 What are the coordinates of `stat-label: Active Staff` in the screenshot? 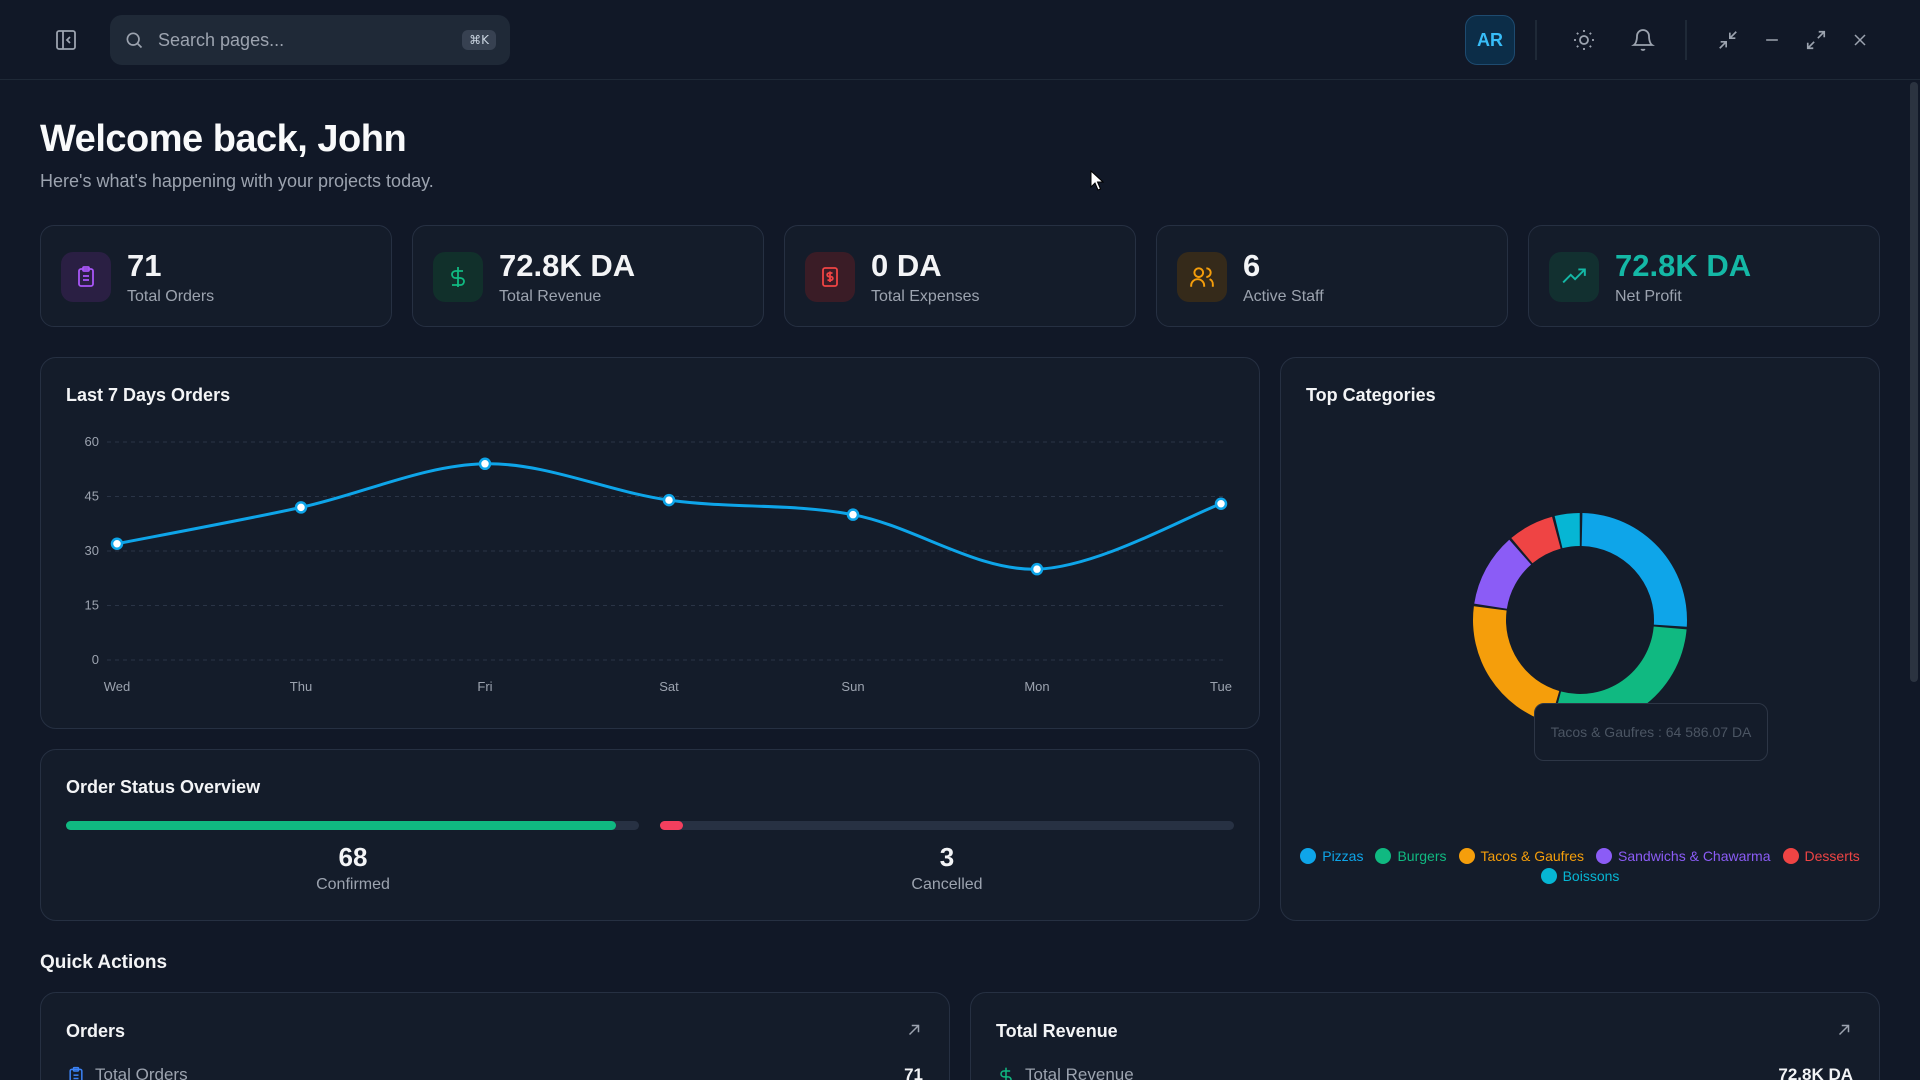 It's located at (1283, 296).